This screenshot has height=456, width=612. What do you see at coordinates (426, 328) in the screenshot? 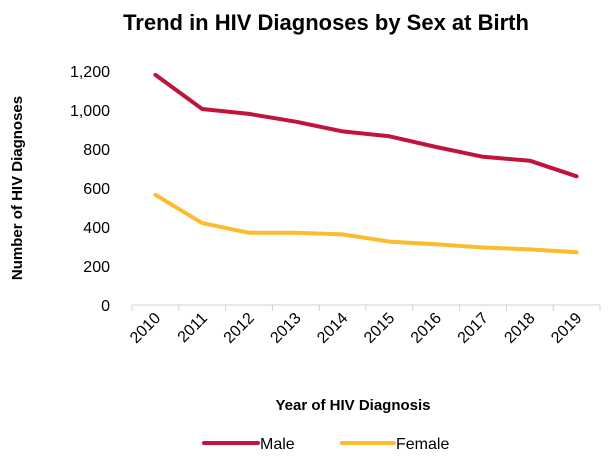
I see `x-tick-label: 2016` at bounding box center [426, 328].